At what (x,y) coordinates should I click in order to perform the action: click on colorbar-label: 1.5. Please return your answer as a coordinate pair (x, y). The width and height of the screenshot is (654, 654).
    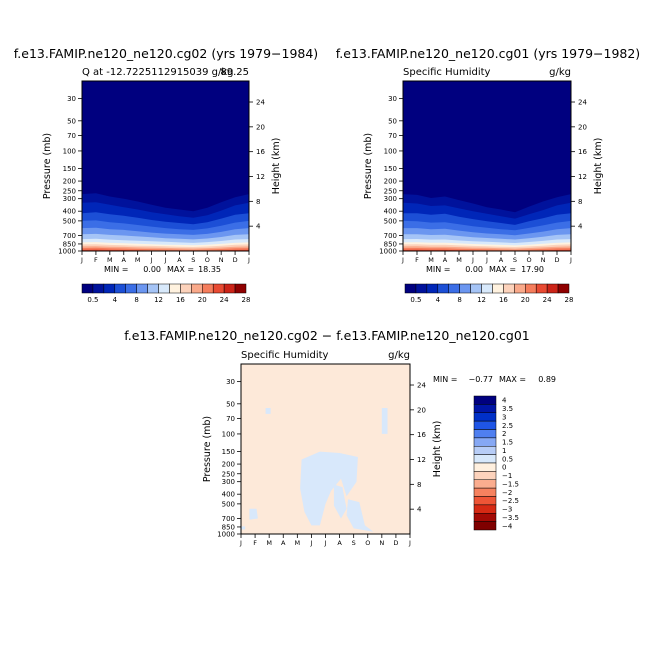
    Looking at the image, I should click on (507, 443).